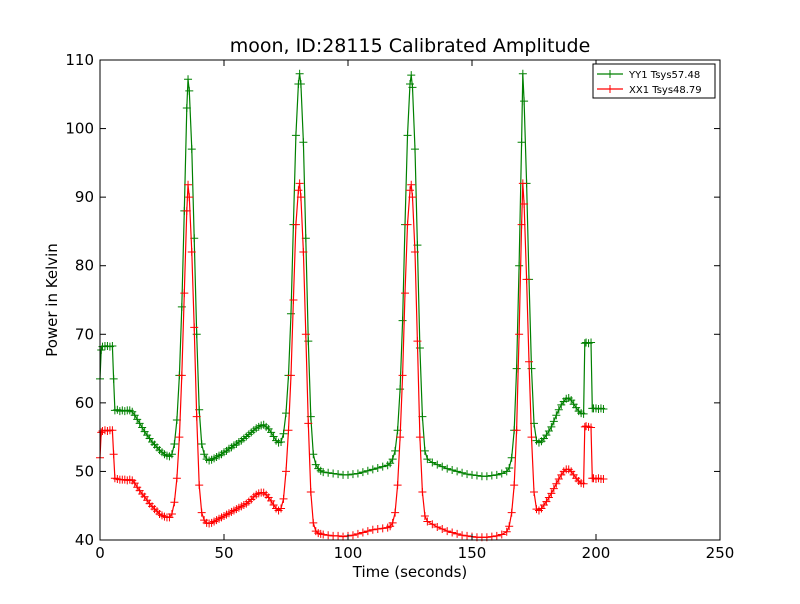 This screenshot has width=800, height=604. What do you see at coordinates (348, 553) in the screenshot?
I see `x-tick-label: 100` at bounding box center [348, 553].